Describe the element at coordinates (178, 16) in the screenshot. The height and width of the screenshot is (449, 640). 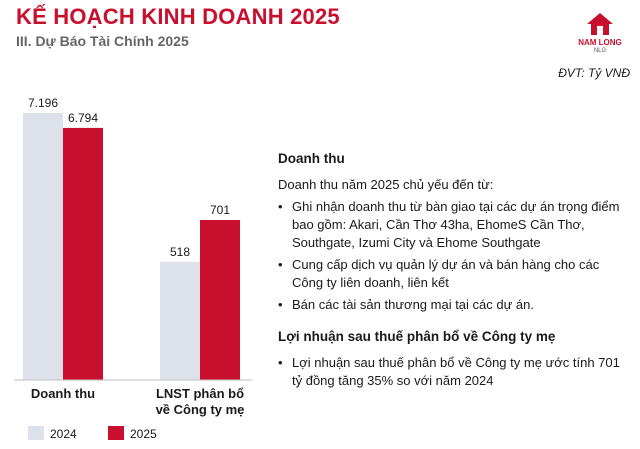
I see `page-title: KẾ HOẠCH KINH DOANH 2025` at that location.